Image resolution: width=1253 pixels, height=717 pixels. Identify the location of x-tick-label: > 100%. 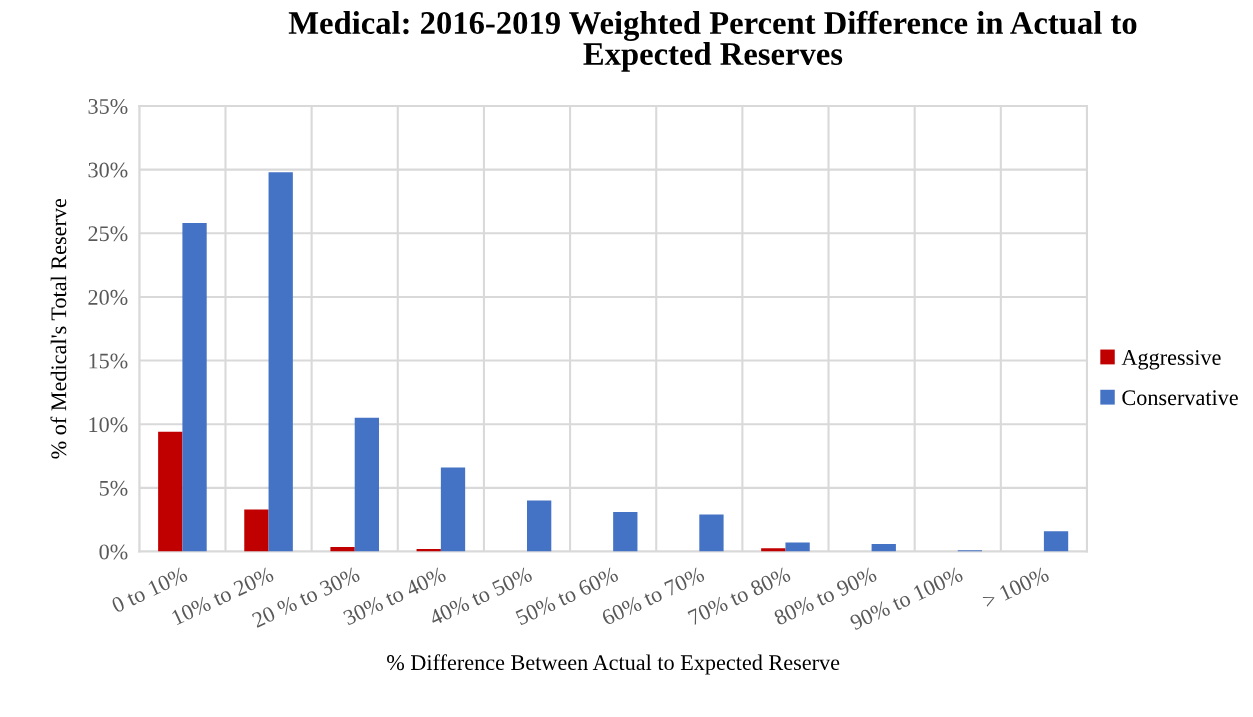
(1015, 587).